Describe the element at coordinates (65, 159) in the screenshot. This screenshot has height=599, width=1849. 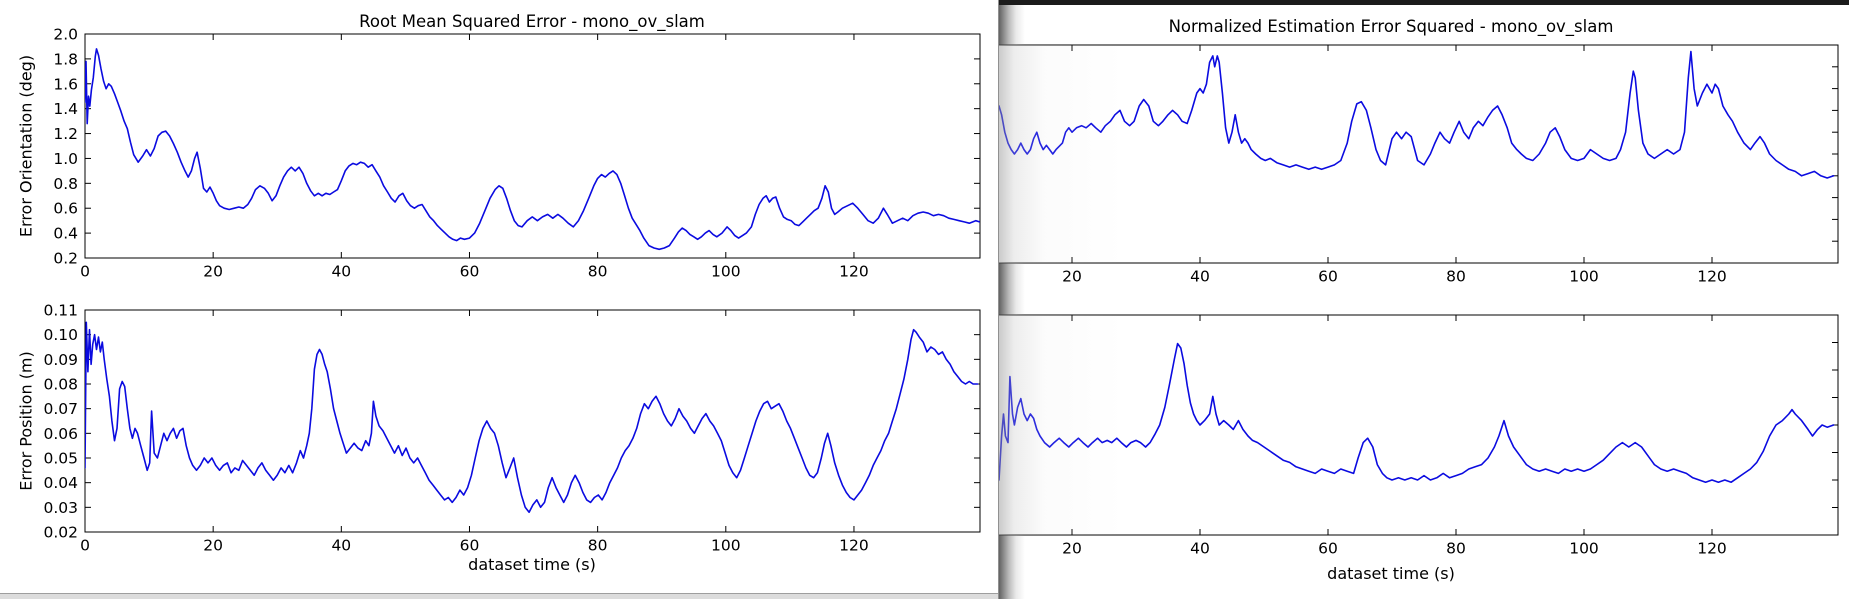
I see `y-tick-label: 1.0` at that location.